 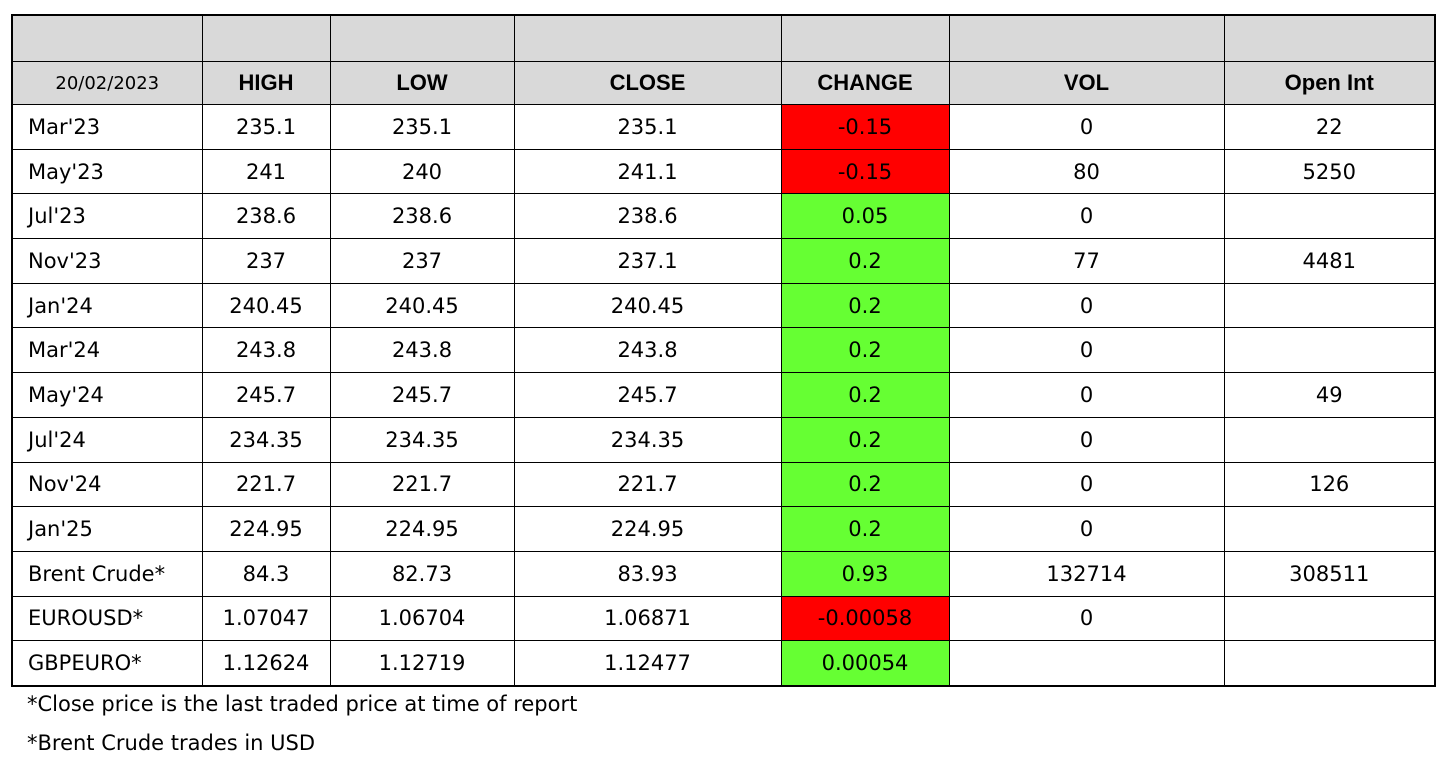 I want to click on value-cell: 308511, so click(x=1329, y=573).